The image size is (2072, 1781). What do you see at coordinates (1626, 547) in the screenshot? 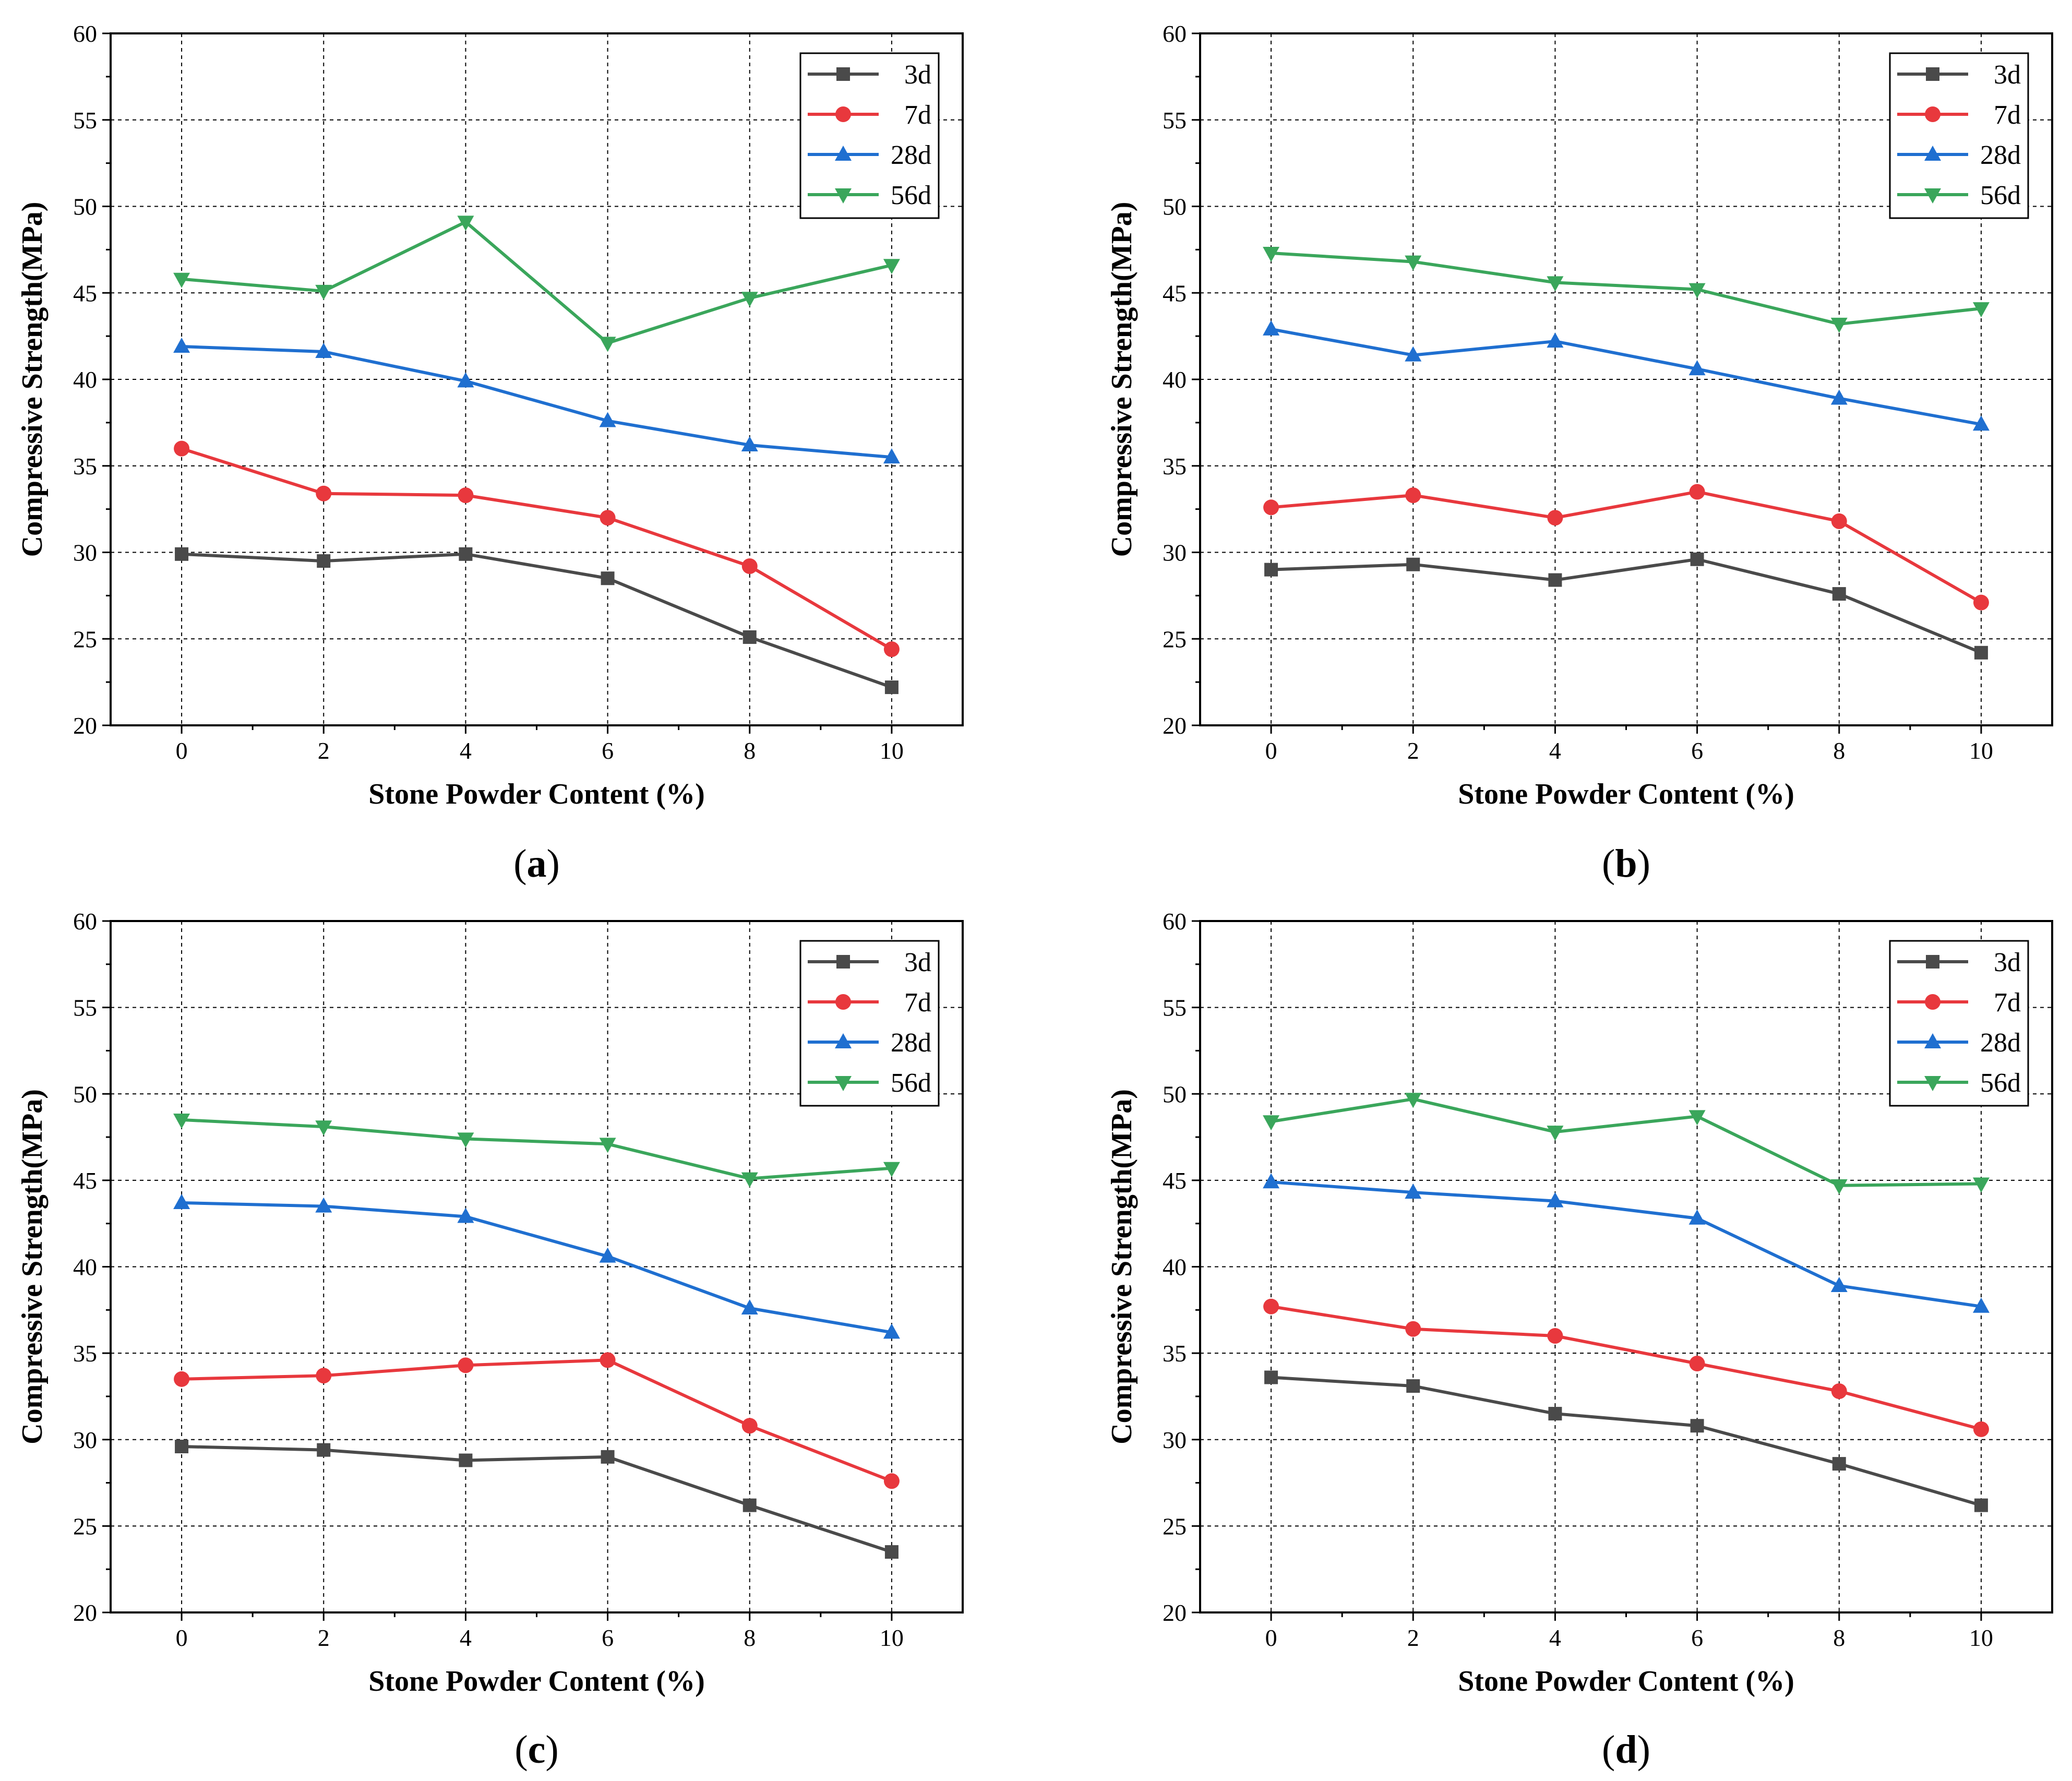
I see `series-7d` at bounding box center [1626, 547].